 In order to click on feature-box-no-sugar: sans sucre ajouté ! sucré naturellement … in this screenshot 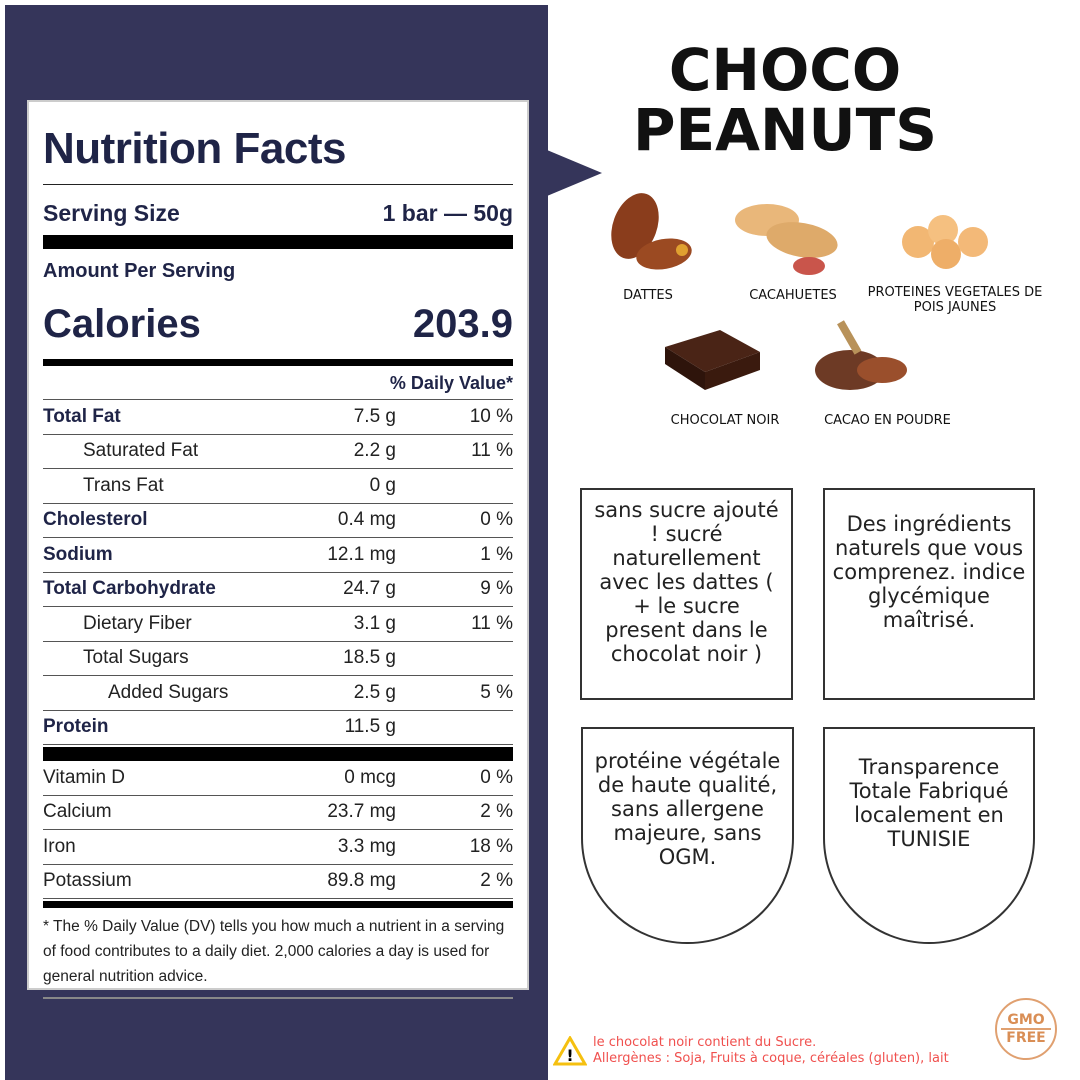, I will do `click(686, 594)`.